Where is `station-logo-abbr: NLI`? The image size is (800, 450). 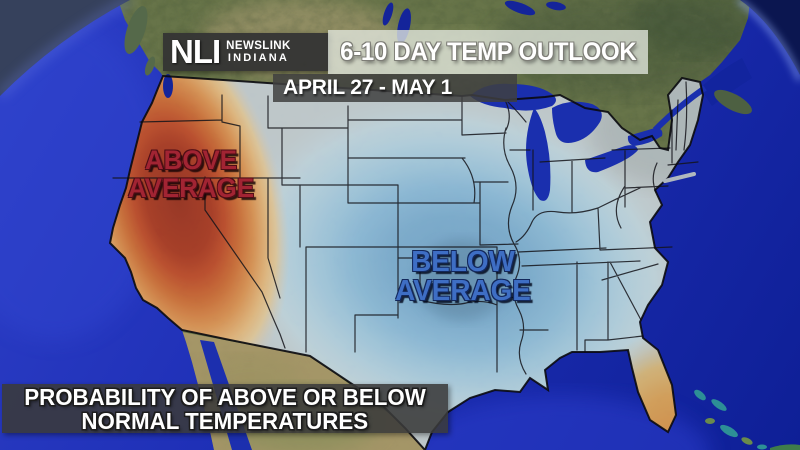
station-logo-abbr: NLI is located at coordinates (195, 51).